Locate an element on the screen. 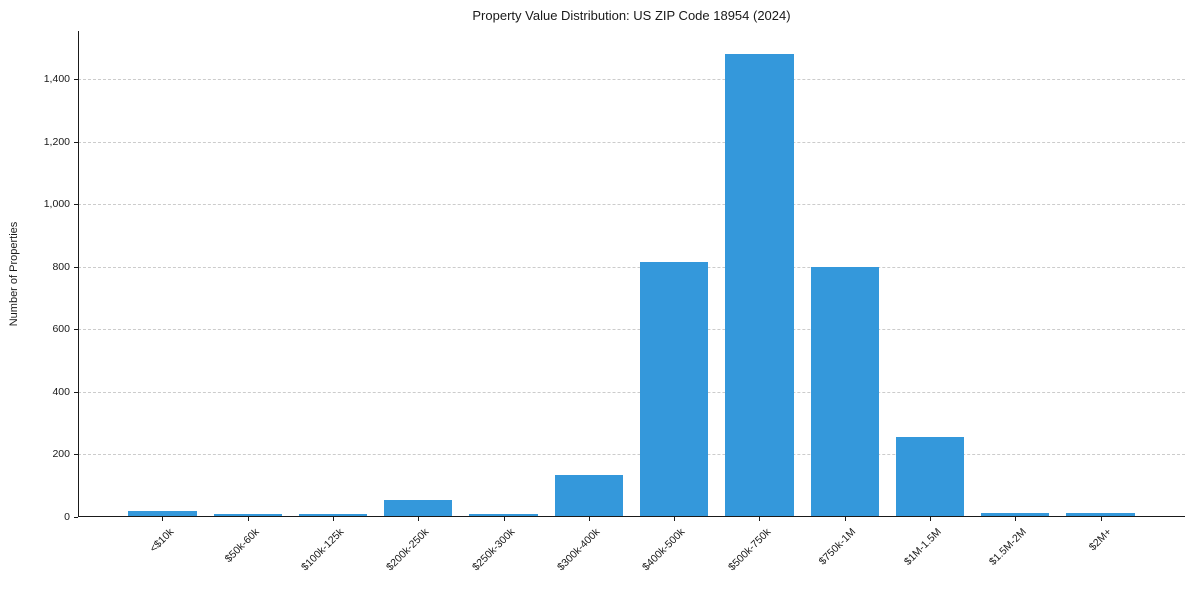 This screenshot has width=1190, height=590. x-tick-label: $300k-400k is located at coordinates (579, 550).